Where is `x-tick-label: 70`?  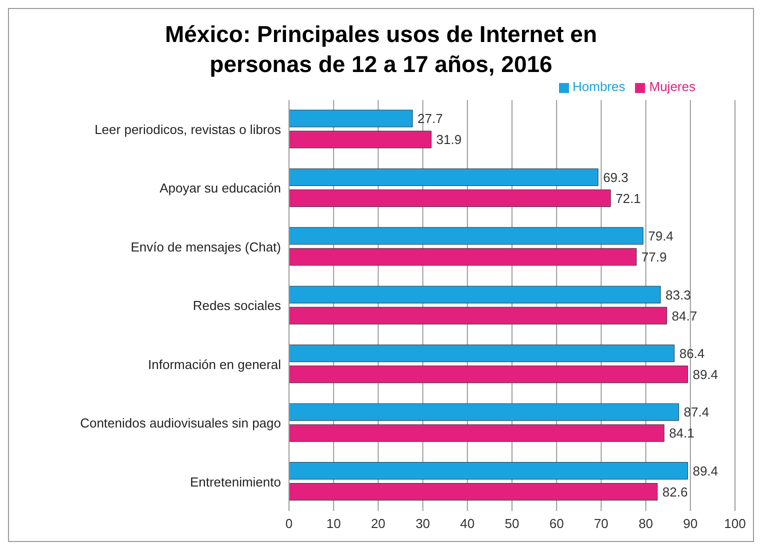 x-tick-label: 70 is located at coordinates (601, 524).